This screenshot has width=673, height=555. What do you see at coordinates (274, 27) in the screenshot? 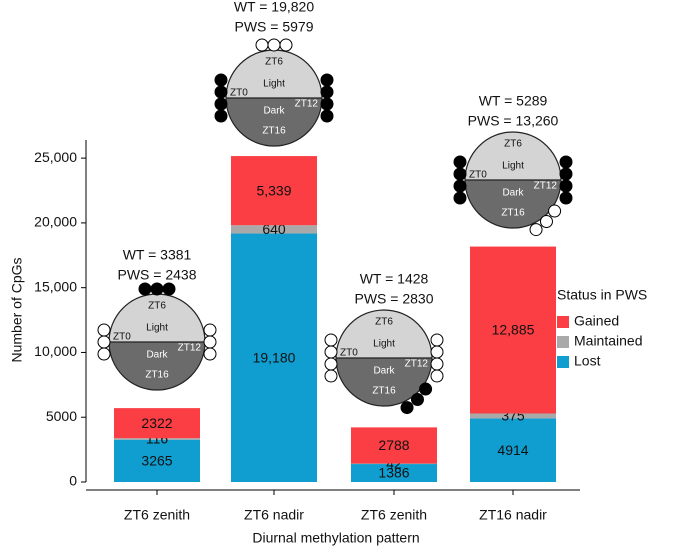
I see `annotation-pws: PWS = 5979` at bounding box center [274, 27].